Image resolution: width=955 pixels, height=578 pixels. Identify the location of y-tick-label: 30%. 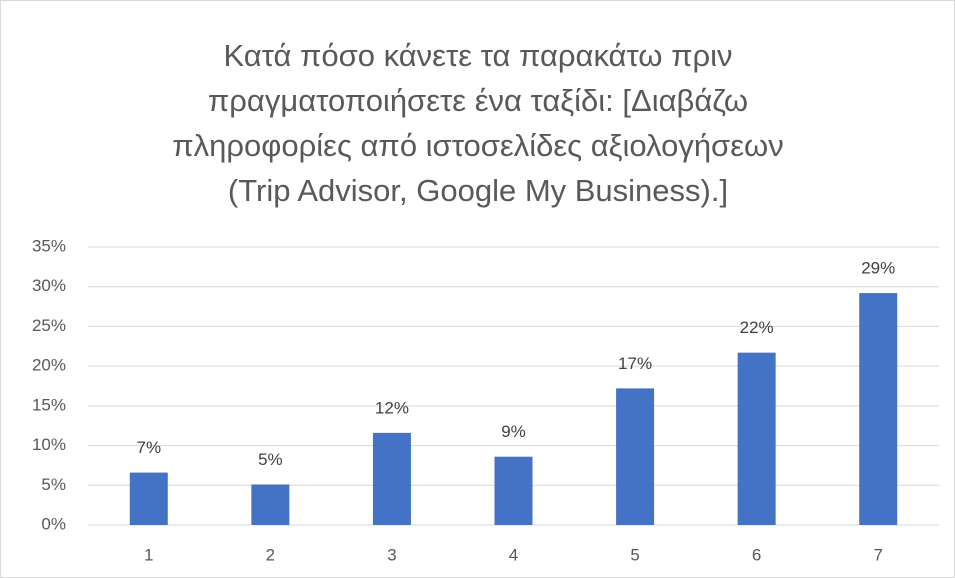
(49, 285).